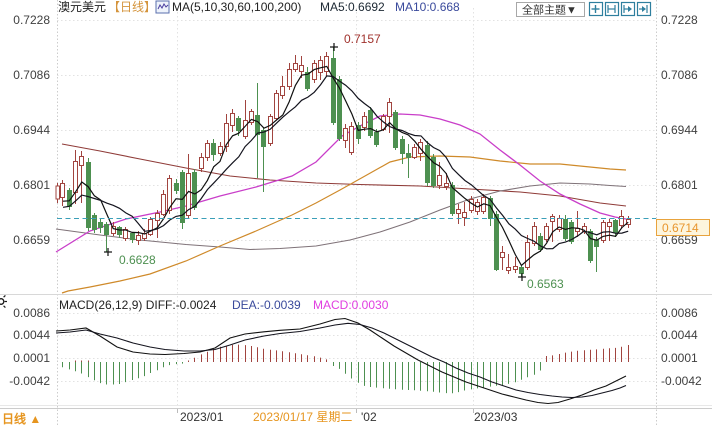  Describe the element at coordinates (266, 305) in the screenshot. I see `svg-text: DEA:-0.0039` at that location.